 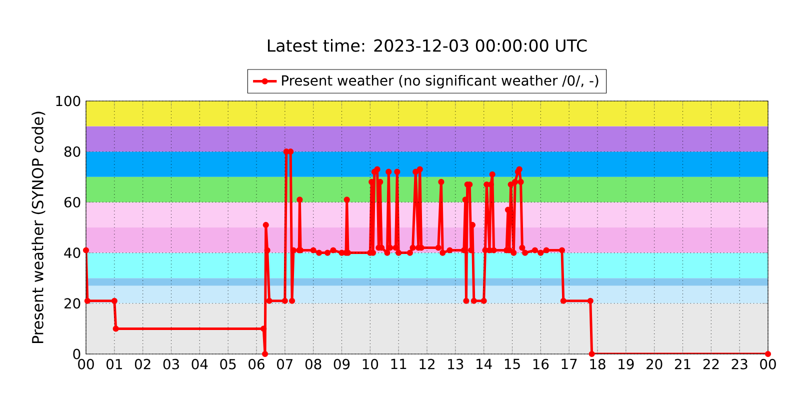 I want to click on x-tick-label: 16, so click(x=541, y=364).